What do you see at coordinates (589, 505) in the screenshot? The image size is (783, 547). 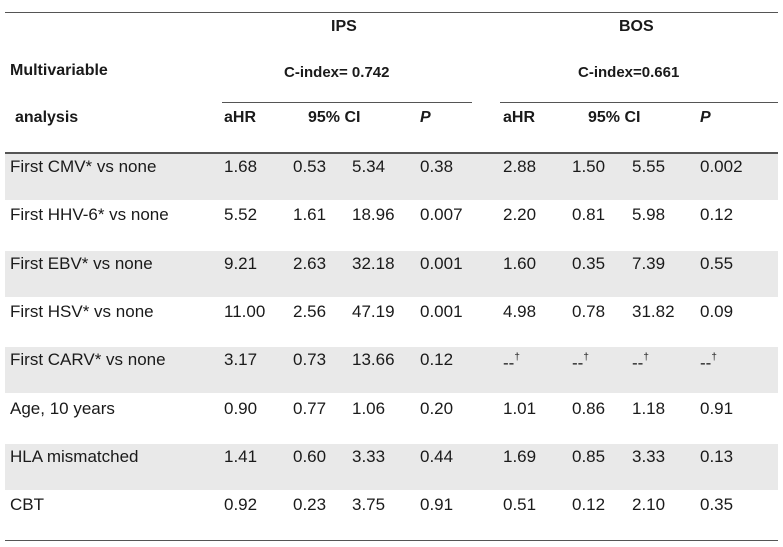 I see `bos-ci-low-cell: 0.12` at bounding box center [589, 505].